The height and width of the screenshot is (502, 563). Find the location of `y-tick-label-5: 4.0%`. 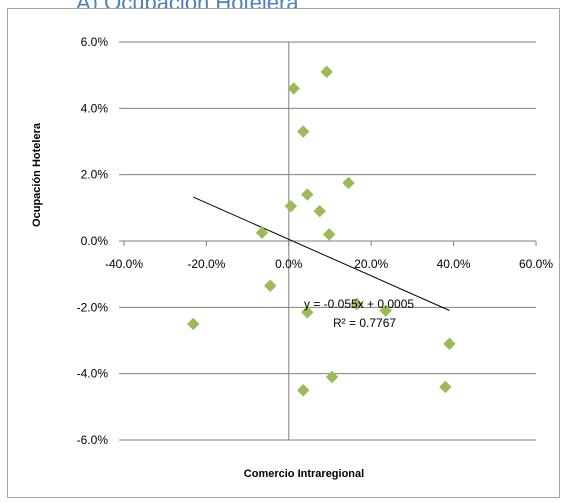

y-tick-label-5: 4.0% is located at coordinates (95, 108).